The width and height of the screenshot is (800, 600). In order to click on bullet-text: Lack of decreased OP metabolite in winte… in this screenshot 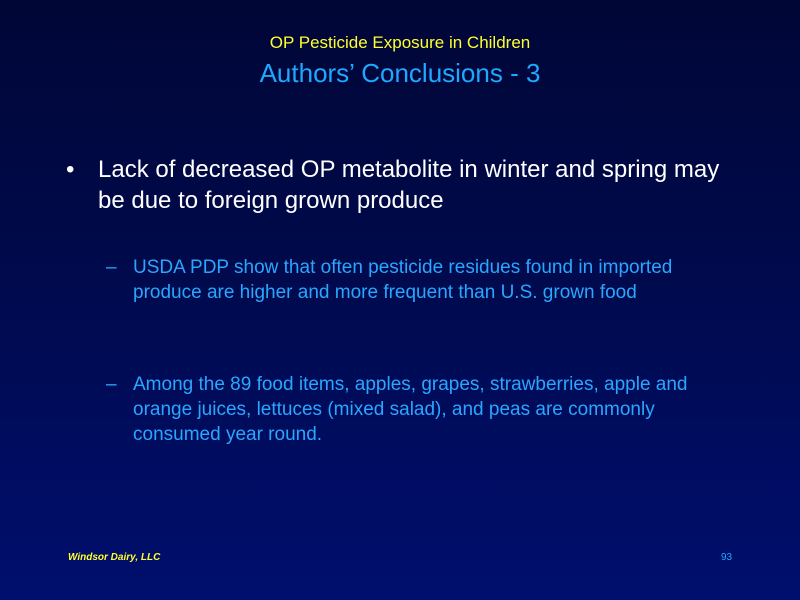, I will do `click(409, 185)`.